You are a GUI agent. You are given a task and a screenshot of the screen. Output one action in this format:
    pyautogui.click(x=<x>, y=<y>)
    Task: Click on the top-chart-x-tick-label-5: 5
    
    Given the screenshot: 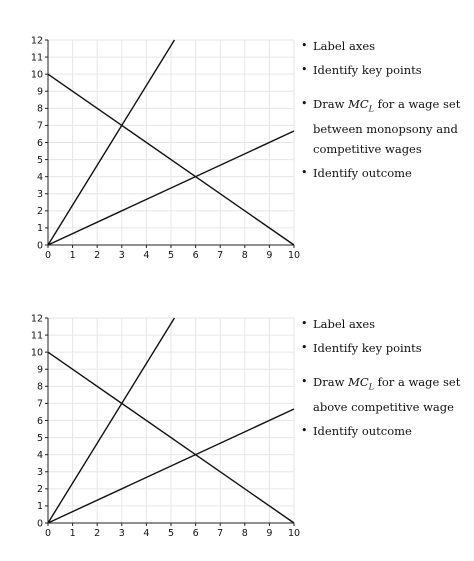 What is the action you would take?
    pyautogui.click(x=171, y=255)
    